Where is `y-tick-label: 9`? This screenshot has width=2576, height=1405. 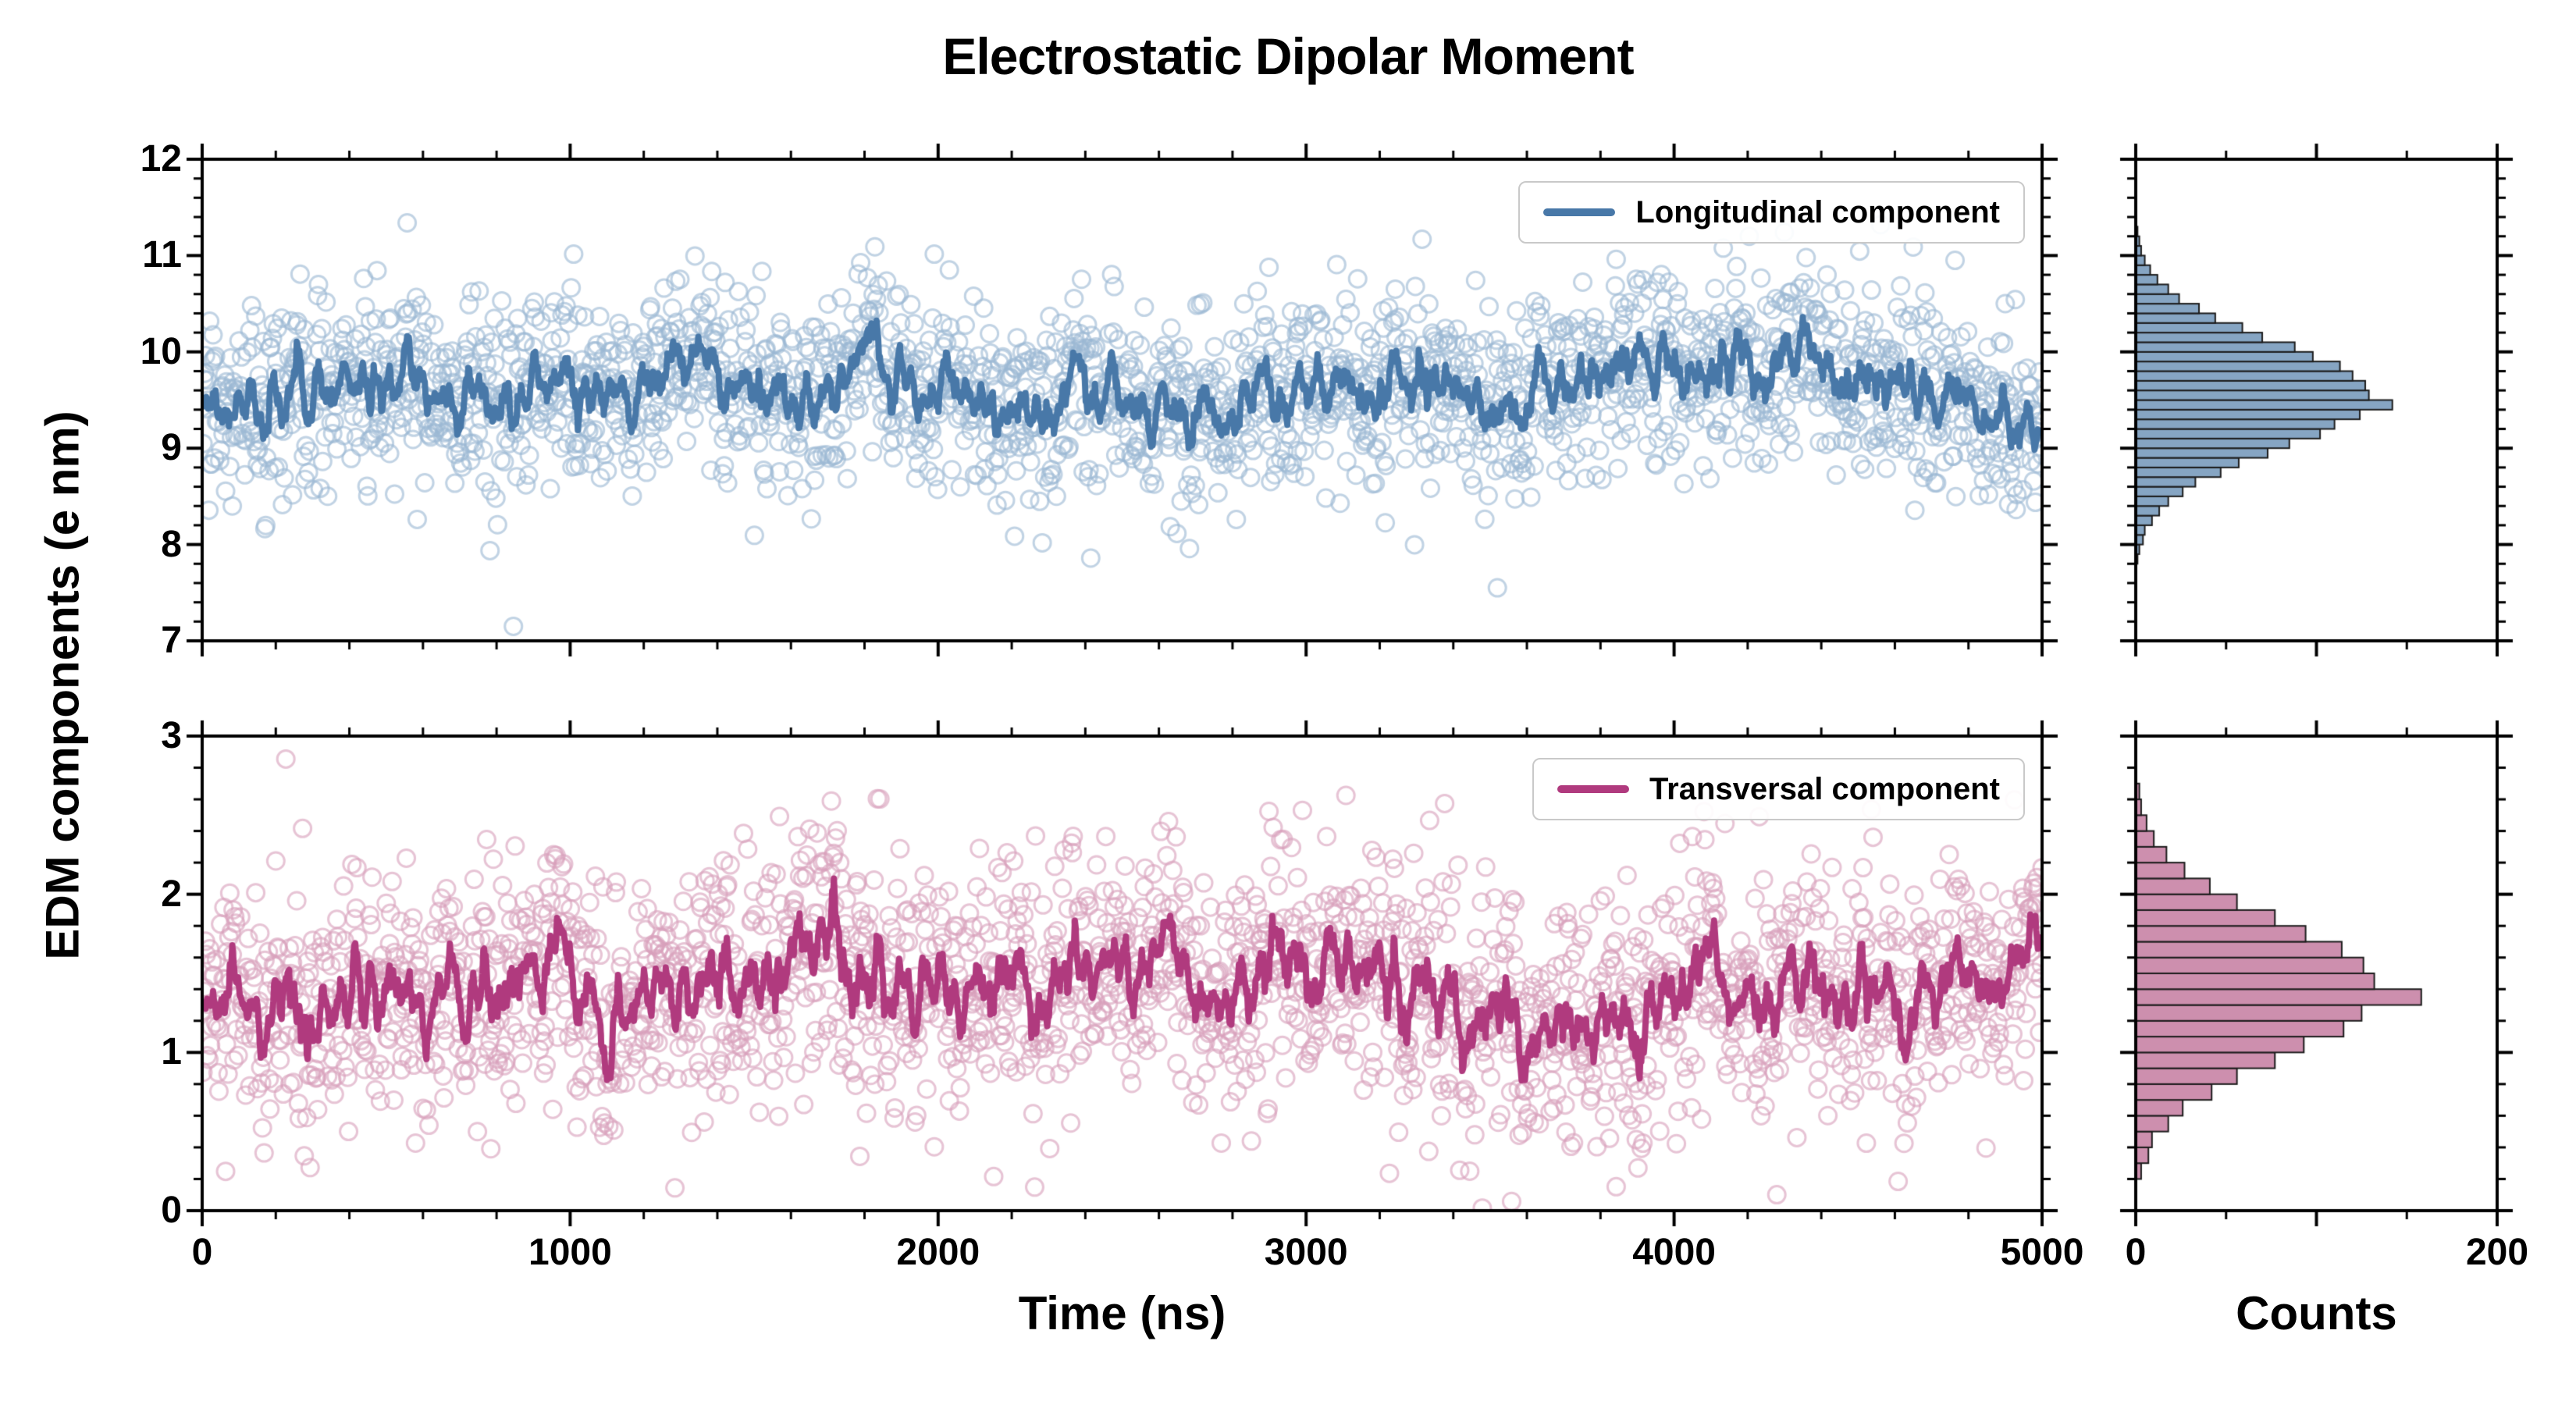
y-tick-label: 9 is located at coordinates (171, 448).